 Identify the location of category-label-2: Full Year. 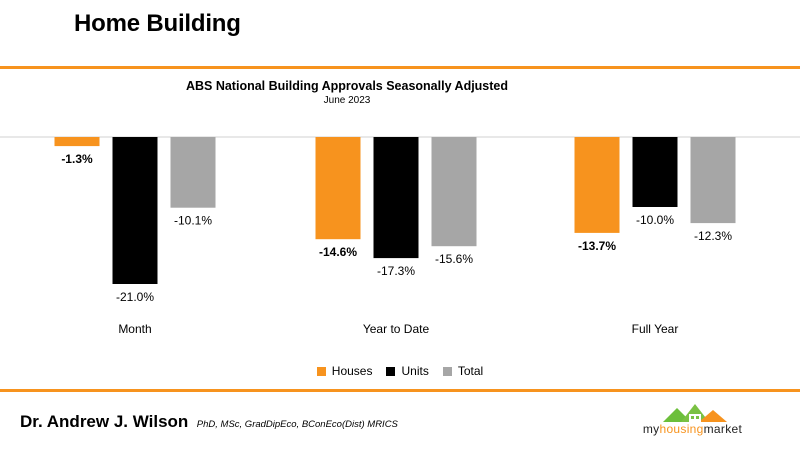
(655, 329).